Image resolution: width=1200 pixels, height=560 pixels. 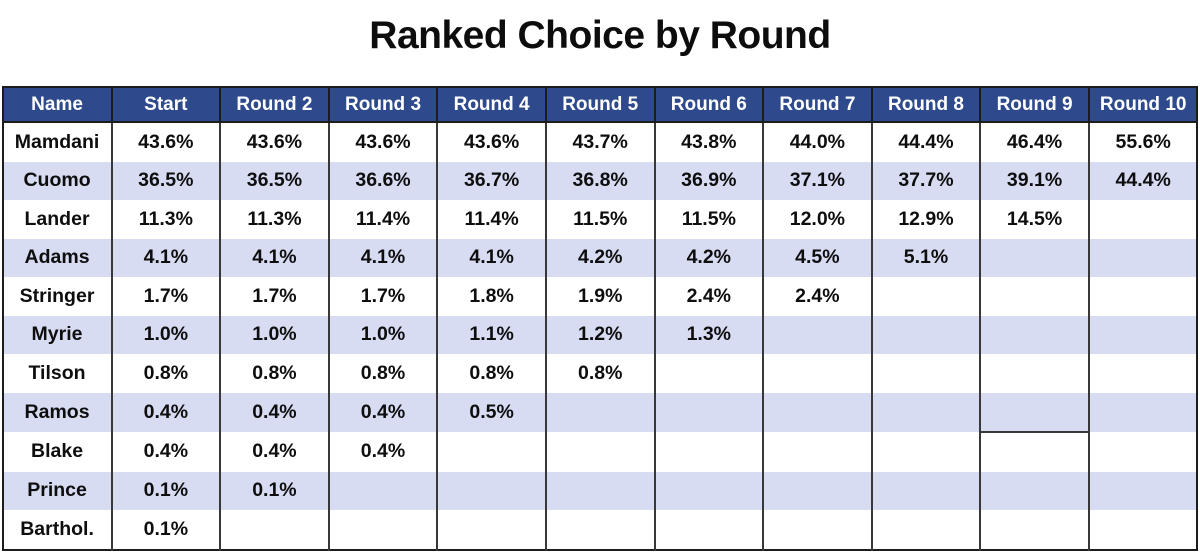 I want to click on candidate-name-cell: Ramos, so click(x=57, y=412).